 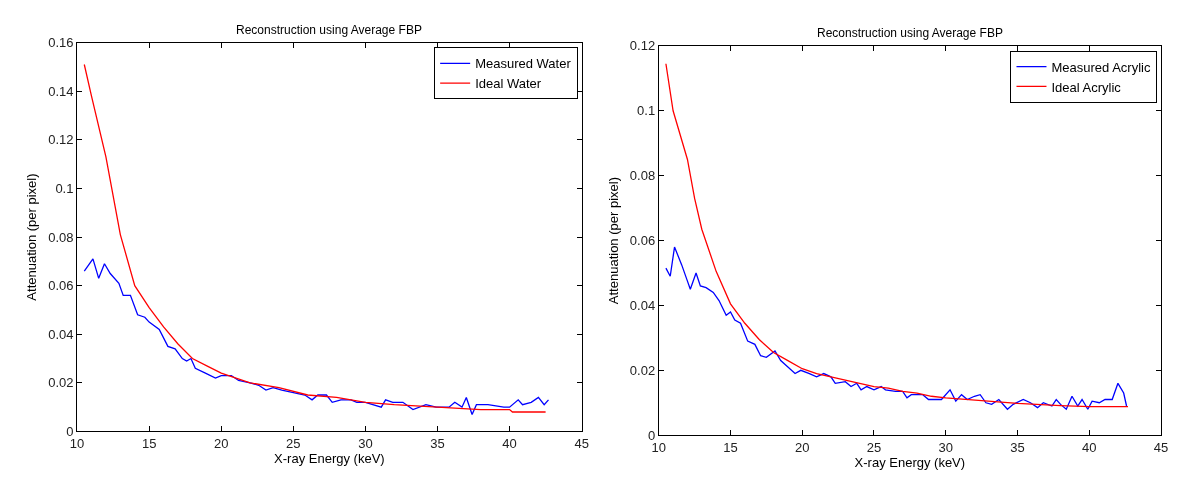 What do you see at coordinates (61, 43) in the screenshot?
I see `y-tick-label: 0.16` at bounding box center [61, 43].